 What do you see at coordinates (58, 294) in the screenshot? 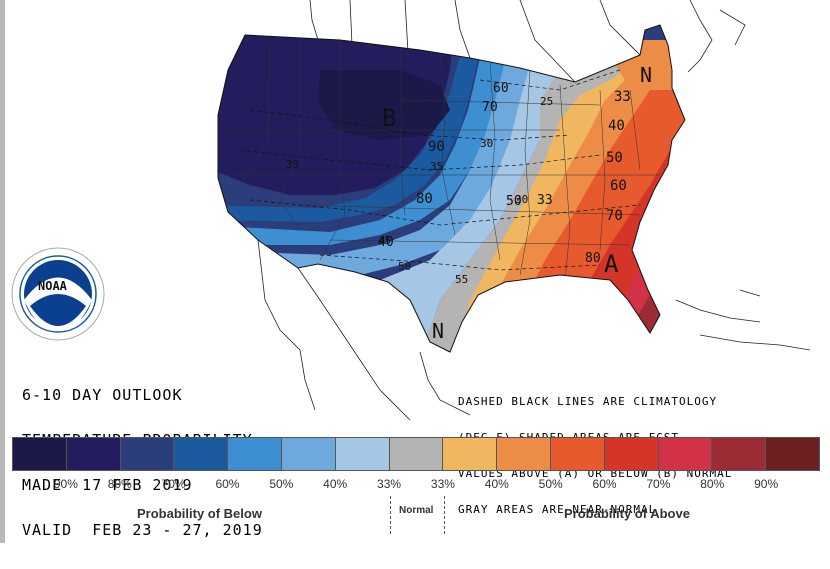
I see `noaa-logo: NOAA` at bounding box center [58, 294].